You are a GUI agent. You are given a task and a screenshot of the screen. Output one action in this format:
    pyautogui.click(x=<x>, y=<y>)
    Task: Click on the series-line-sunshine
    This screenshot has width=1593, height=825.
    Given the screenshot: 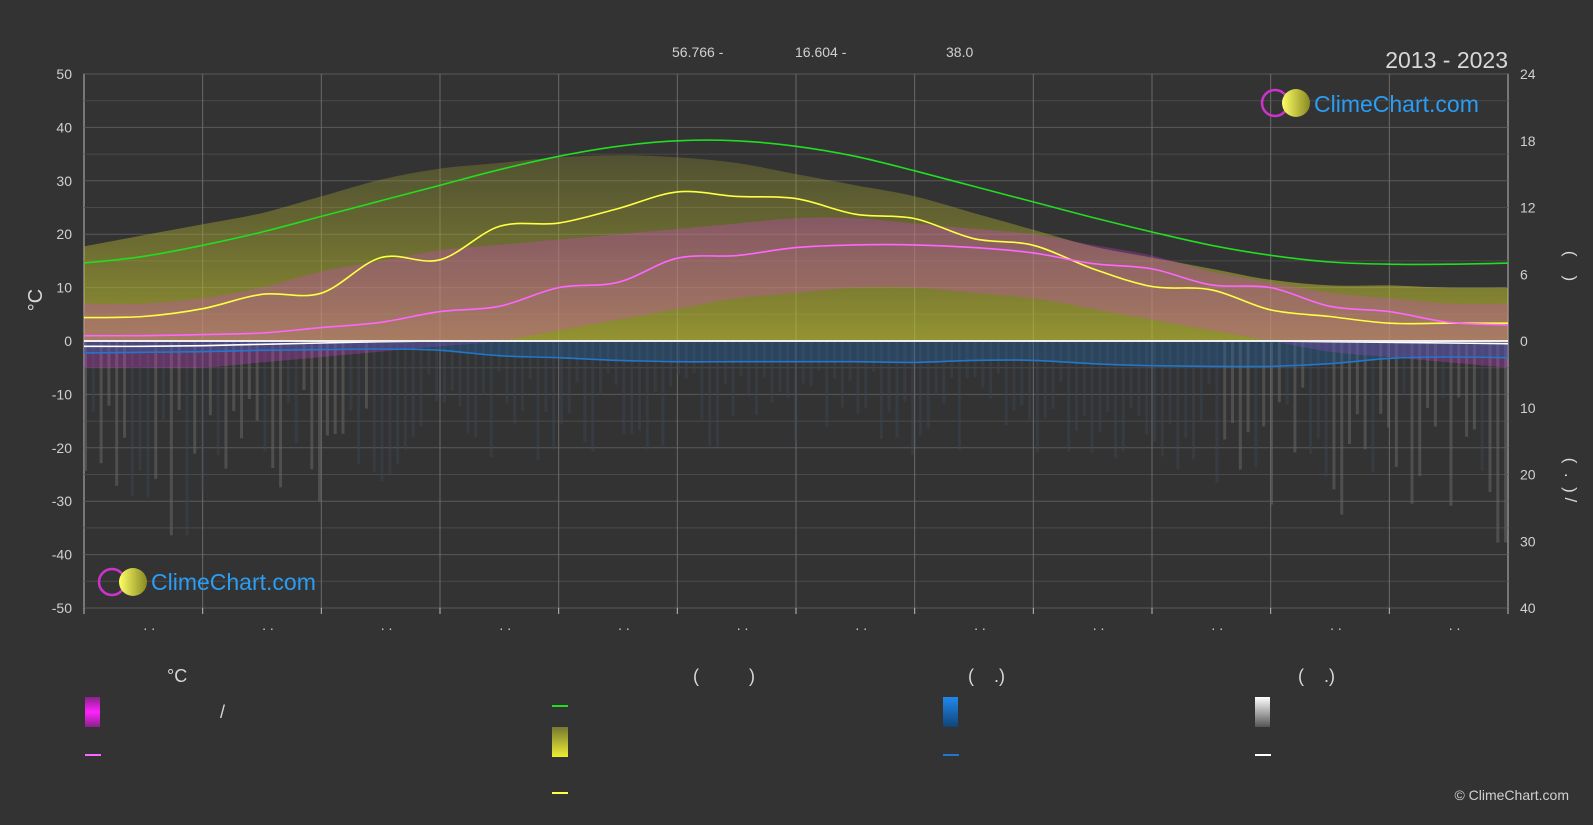 What is the action you would take?
    pyautogui.click(x=795, y=257)
    